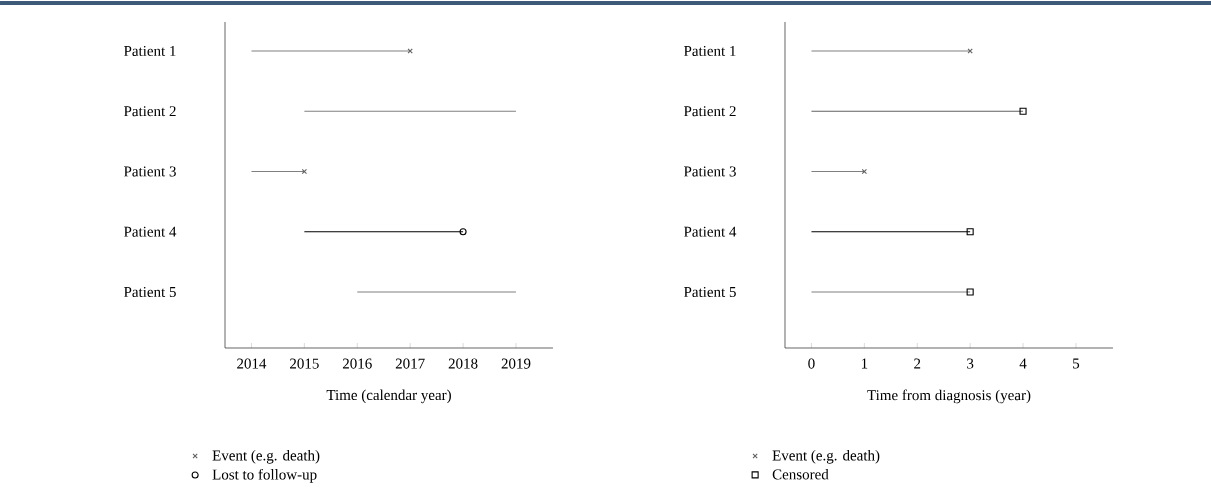  Describe the element at coordinates (516, 363) in the screenshot. I see `x-tick-label: 2019` at that location.